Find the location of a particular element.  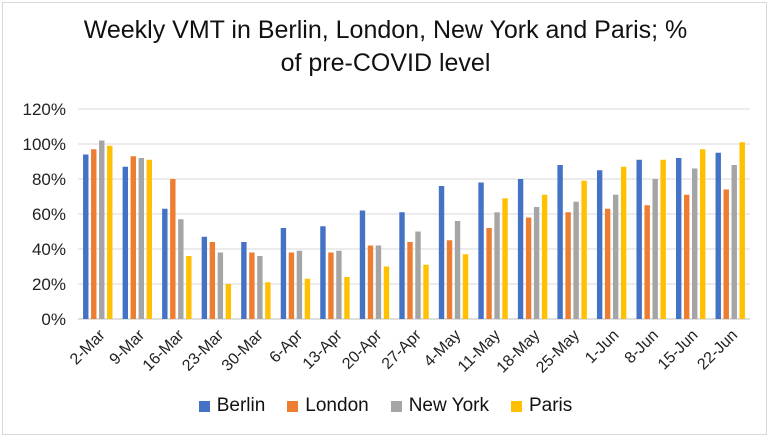

legend-item: New York is located at coordinates (439, 406).